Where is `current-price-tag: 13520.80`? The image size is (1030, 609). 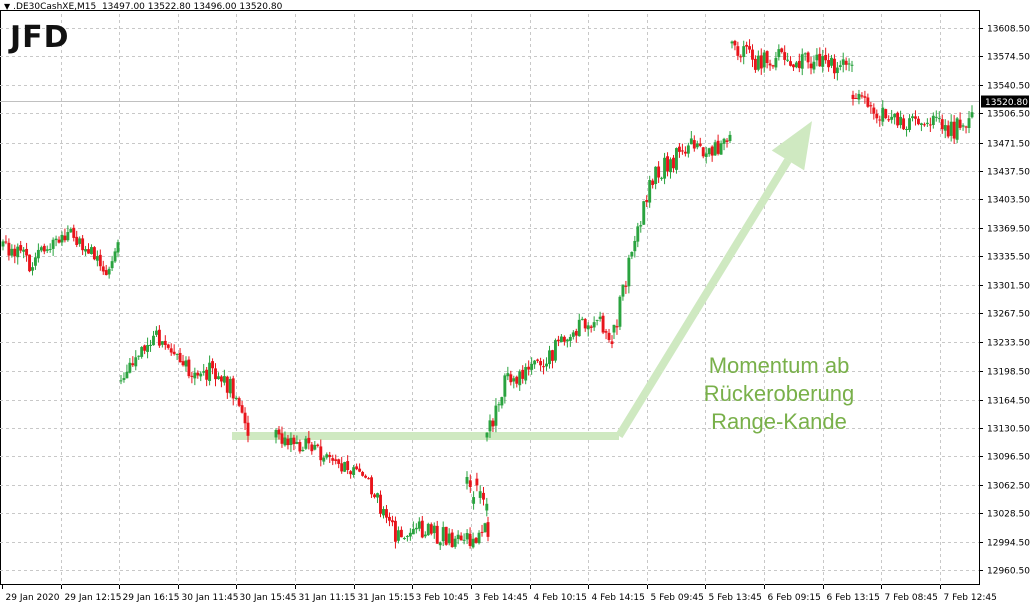 current-price-tag: 13520.80 is located at coordinates (1005, 101).